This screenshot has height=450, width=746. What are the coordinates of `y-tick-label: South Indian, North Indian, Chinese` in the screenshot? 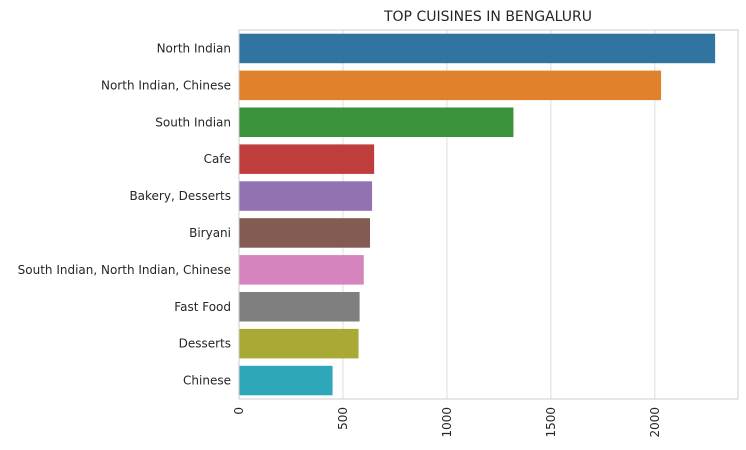 It's located at (124, 270).